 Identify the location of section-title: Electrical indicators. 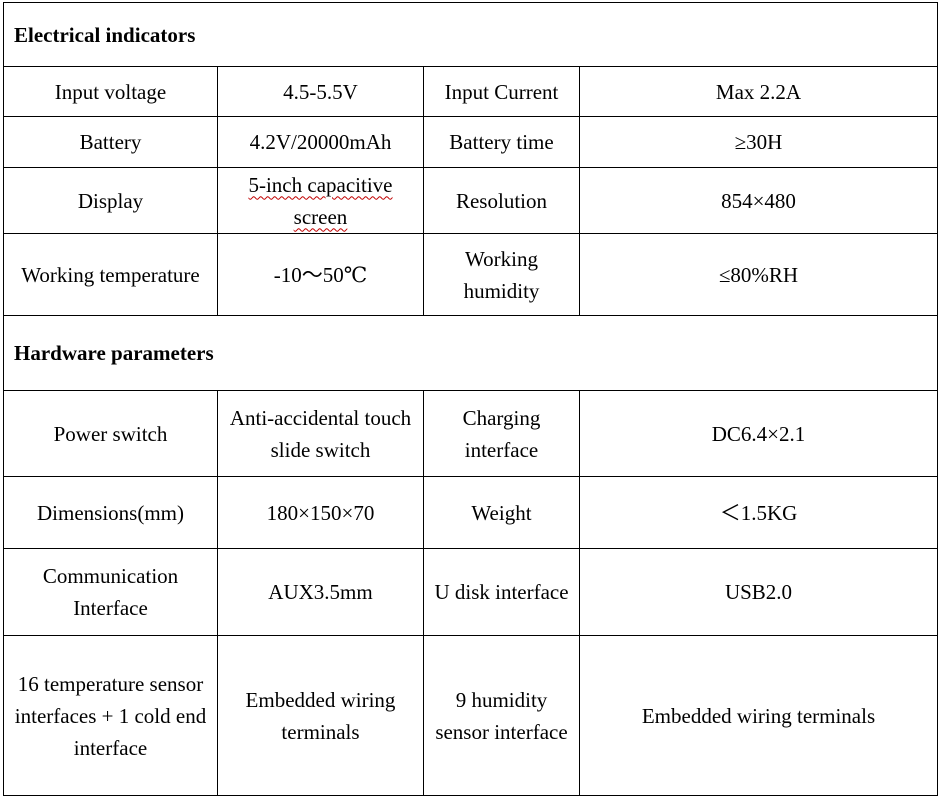
(470, 34).